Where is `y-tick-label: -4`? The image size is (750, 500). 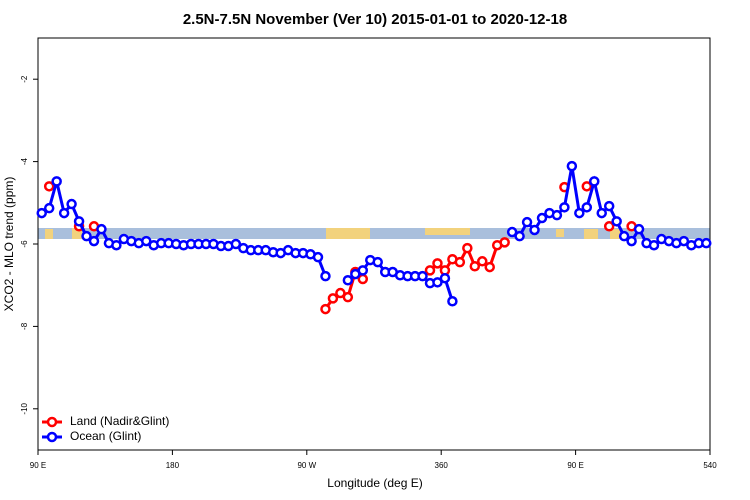 y-tick-label: -4 is located at coordinates (24, 161).